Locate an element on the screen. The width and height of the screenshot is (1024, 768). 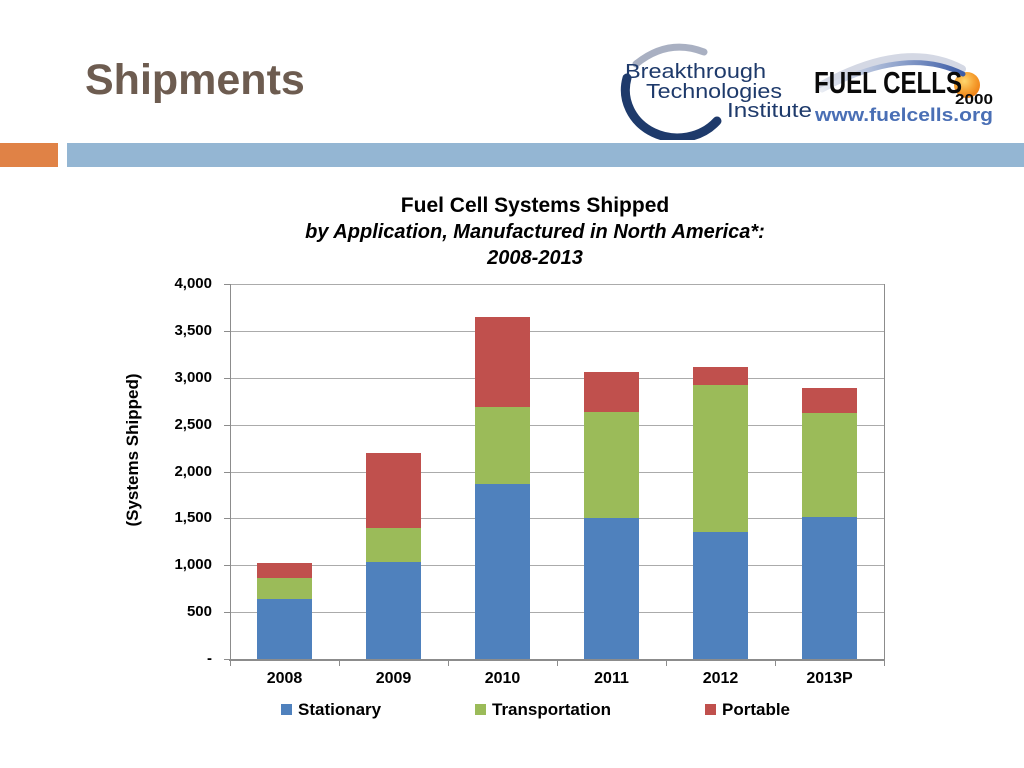
bar-segment-transportation-2012 is located at coordinates (720, 459).